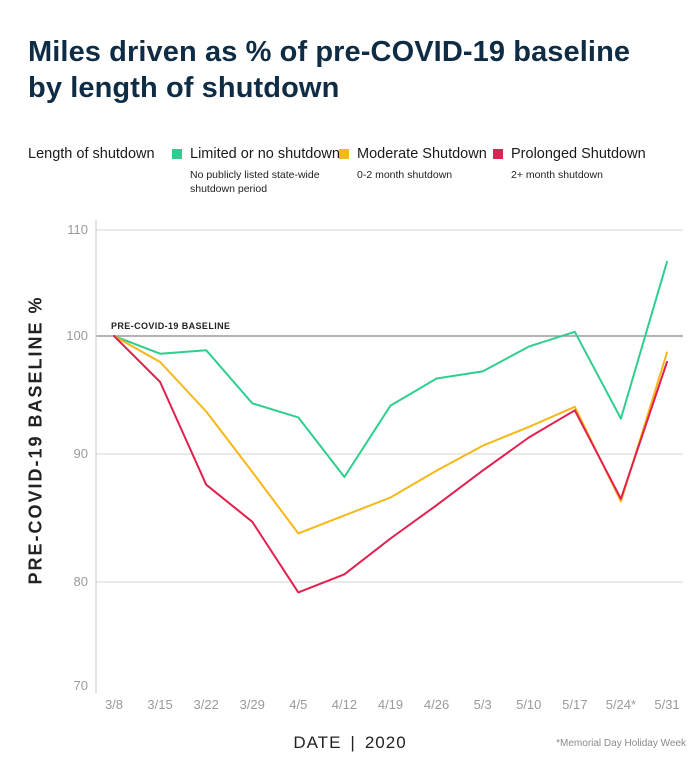  What do you see at coordinates (574, 704) in the screenshot?
I see `x-tick-label-10: 5/17` at bounding box center [574, 704].